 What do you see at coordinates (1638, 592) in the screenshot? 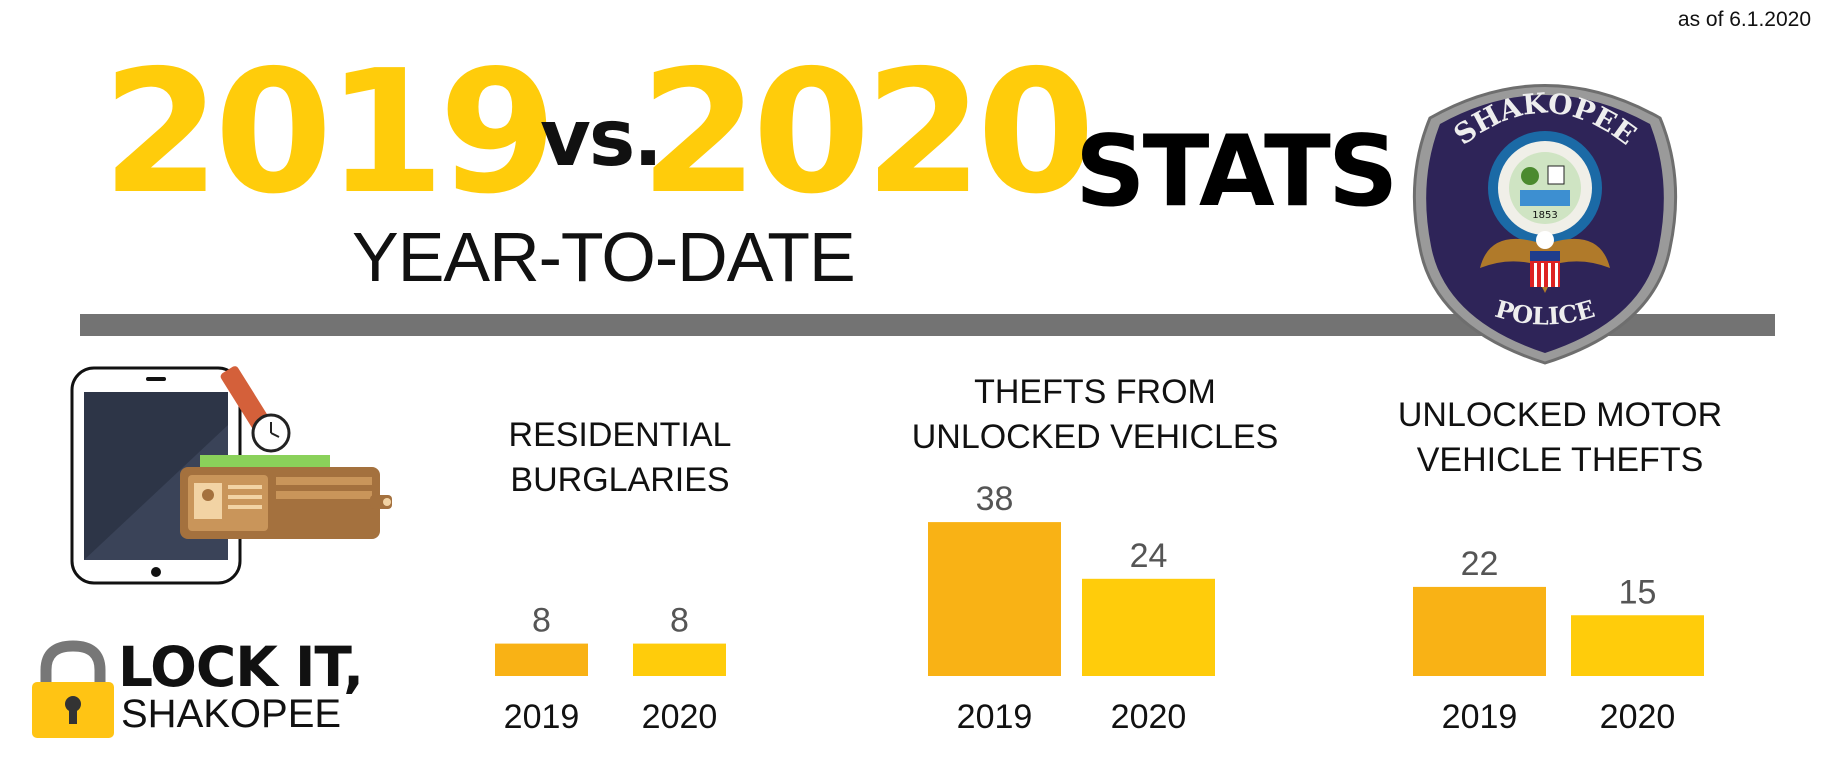
I see `data-label-2020: 15` at bounding box center [1638, 592].